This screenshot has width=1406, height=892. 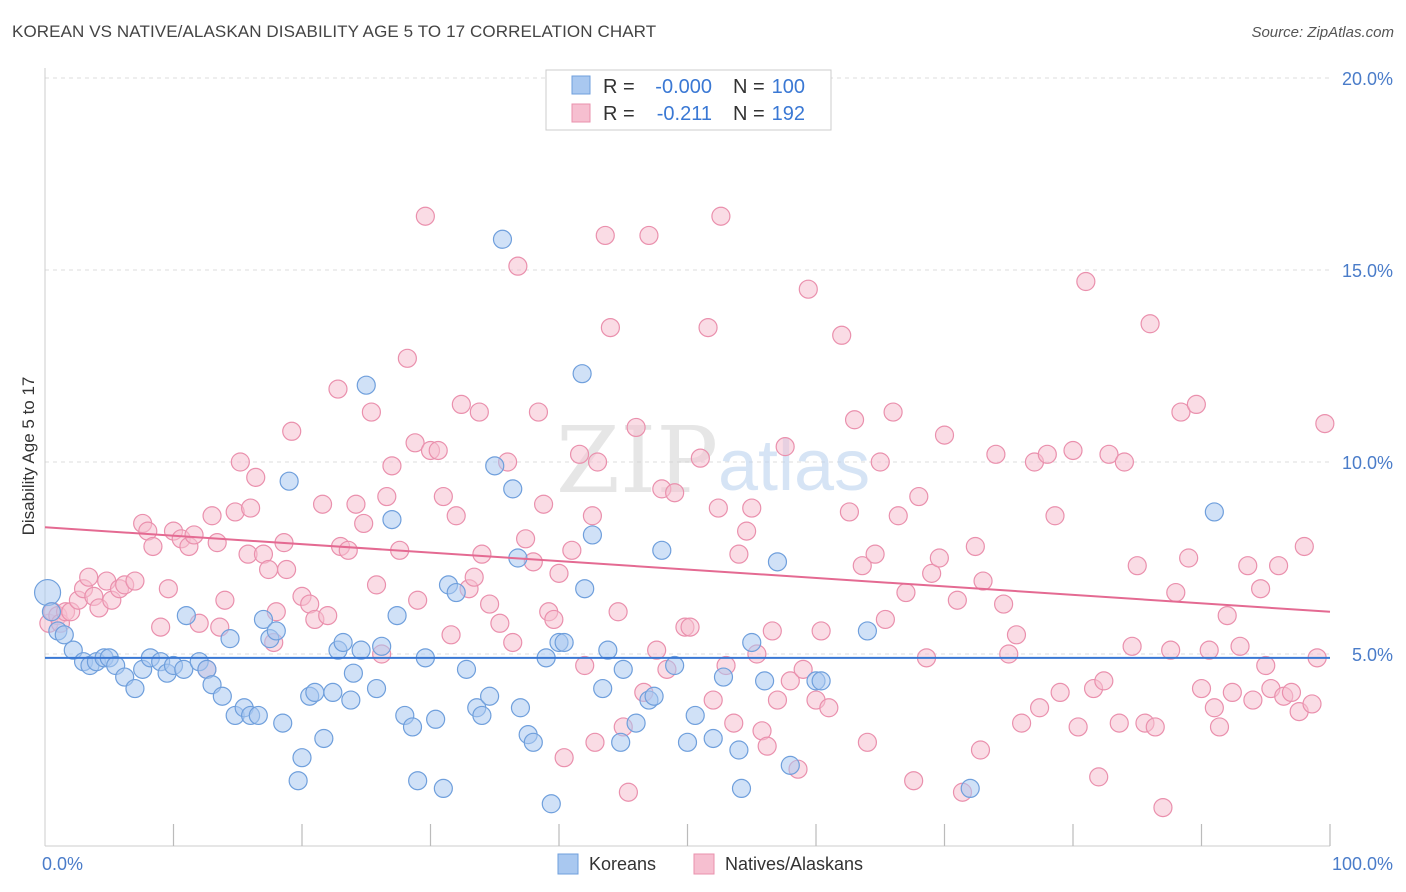 What do you see at coordinates (1367, 463) in the screenshot?
I see `y-tick-label-1: 10.0%` at bounding box center [1367, 463].